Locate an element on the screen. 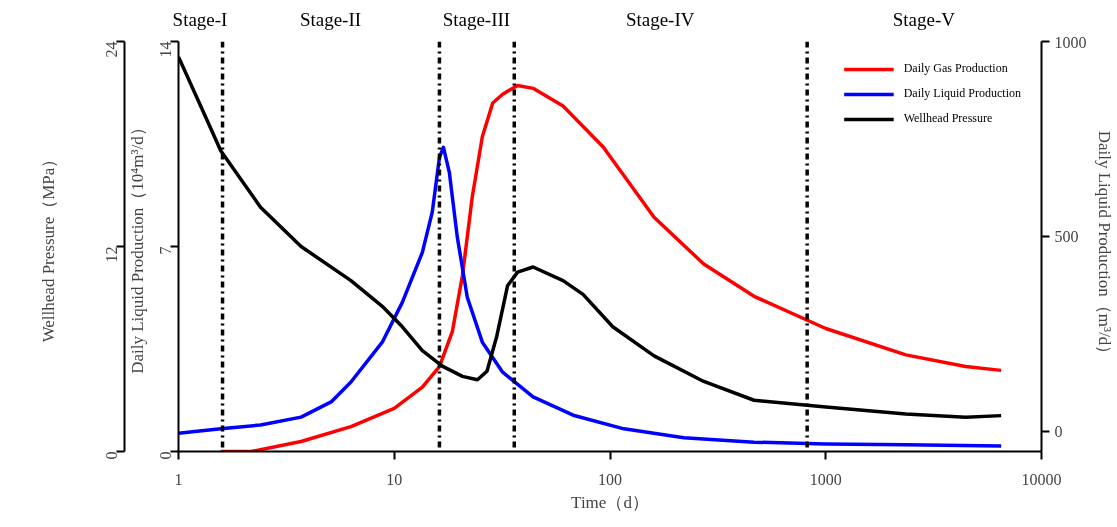  y-tick-label: 0 is located at coordinates (165, 455).